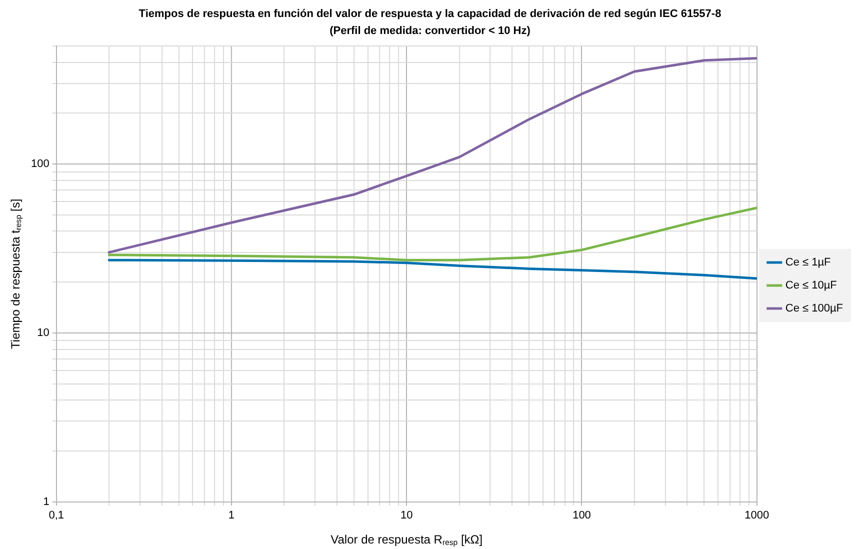  Describe the element at coordinates (814, 308) in the screenshot. I see `legend-label: Ce ≤ 100µF` at that location.